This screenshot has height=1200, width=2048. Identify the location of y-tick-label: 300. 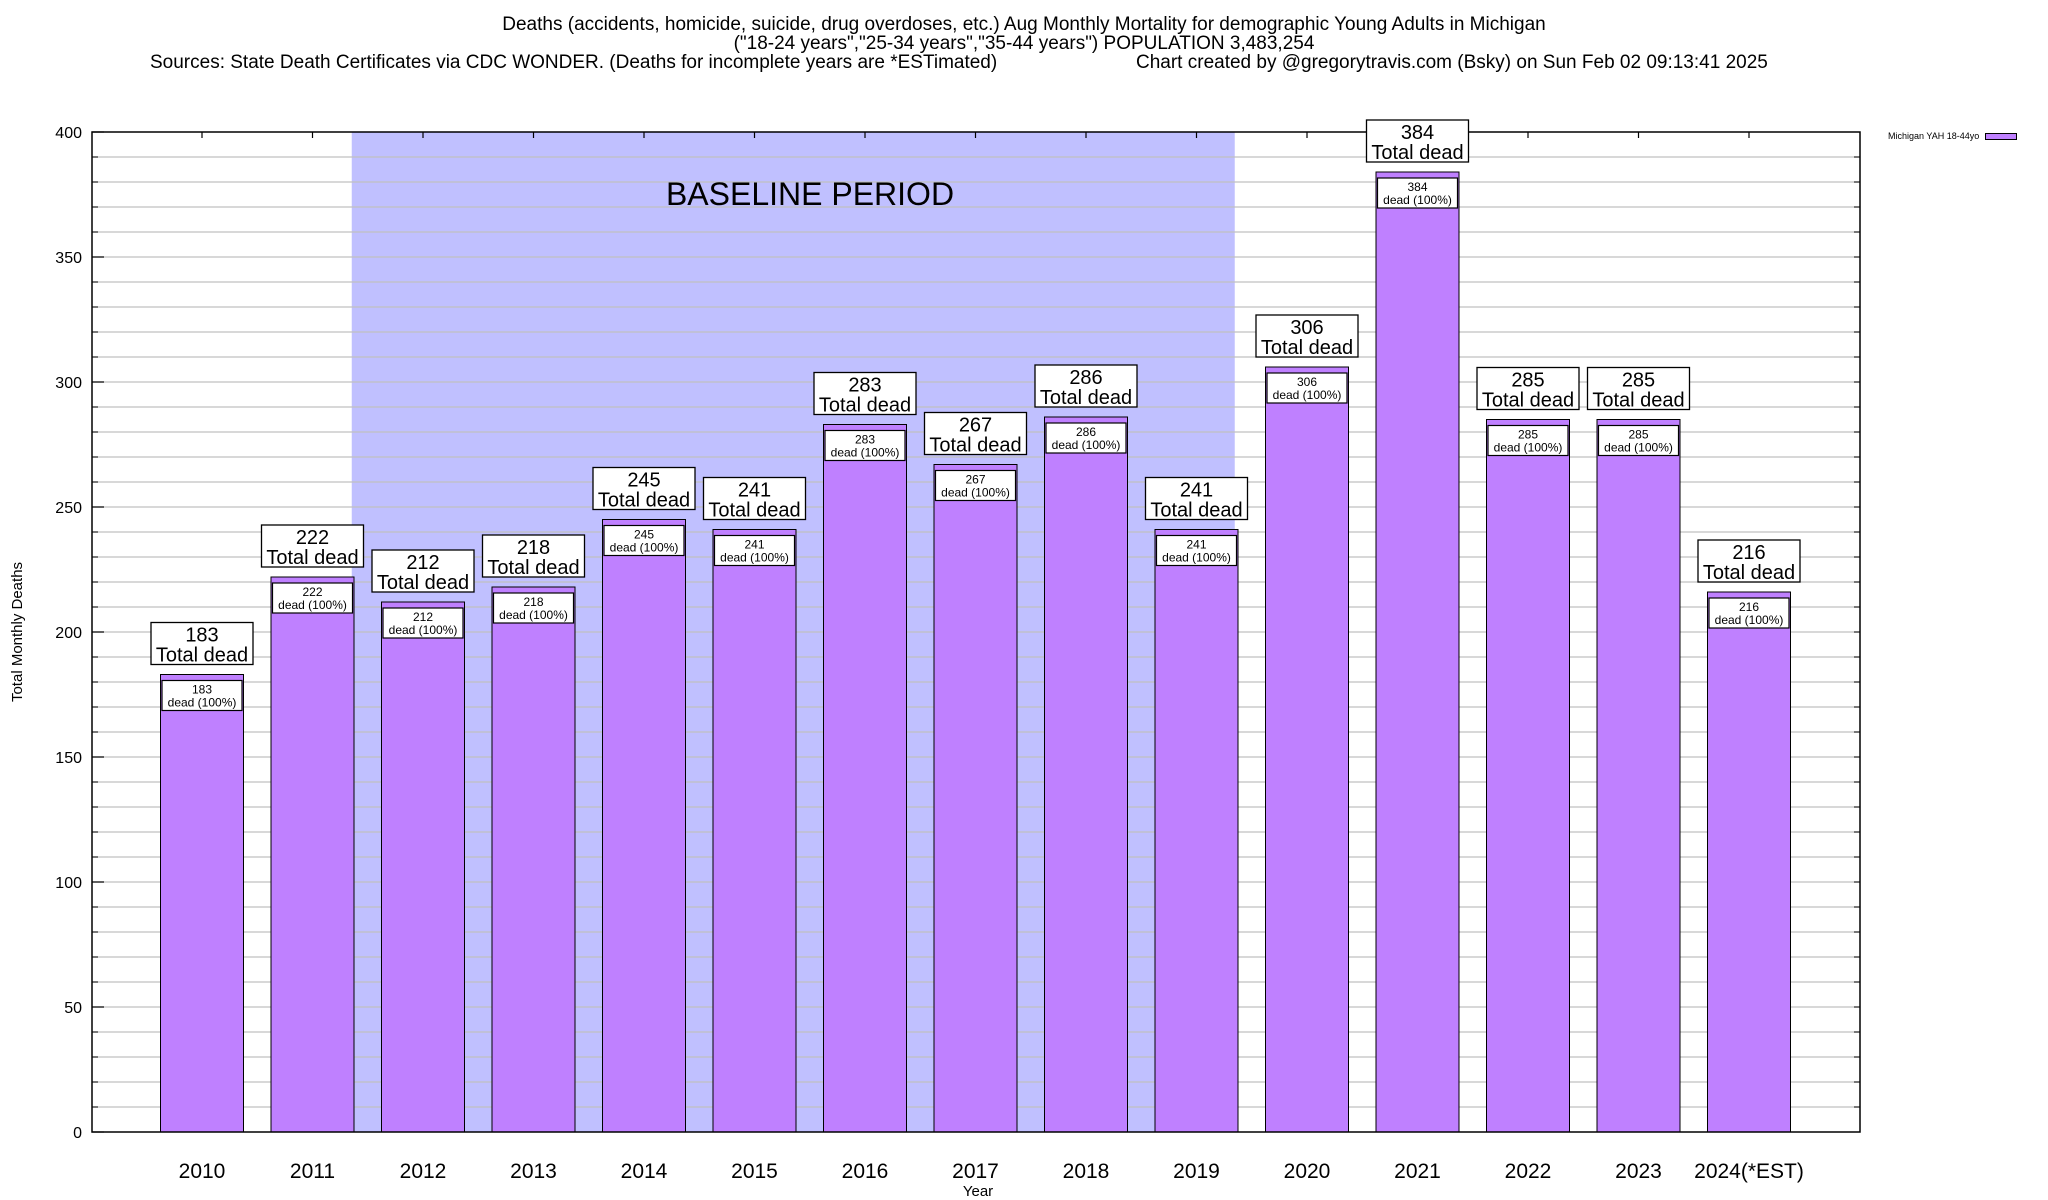
(68, 383).